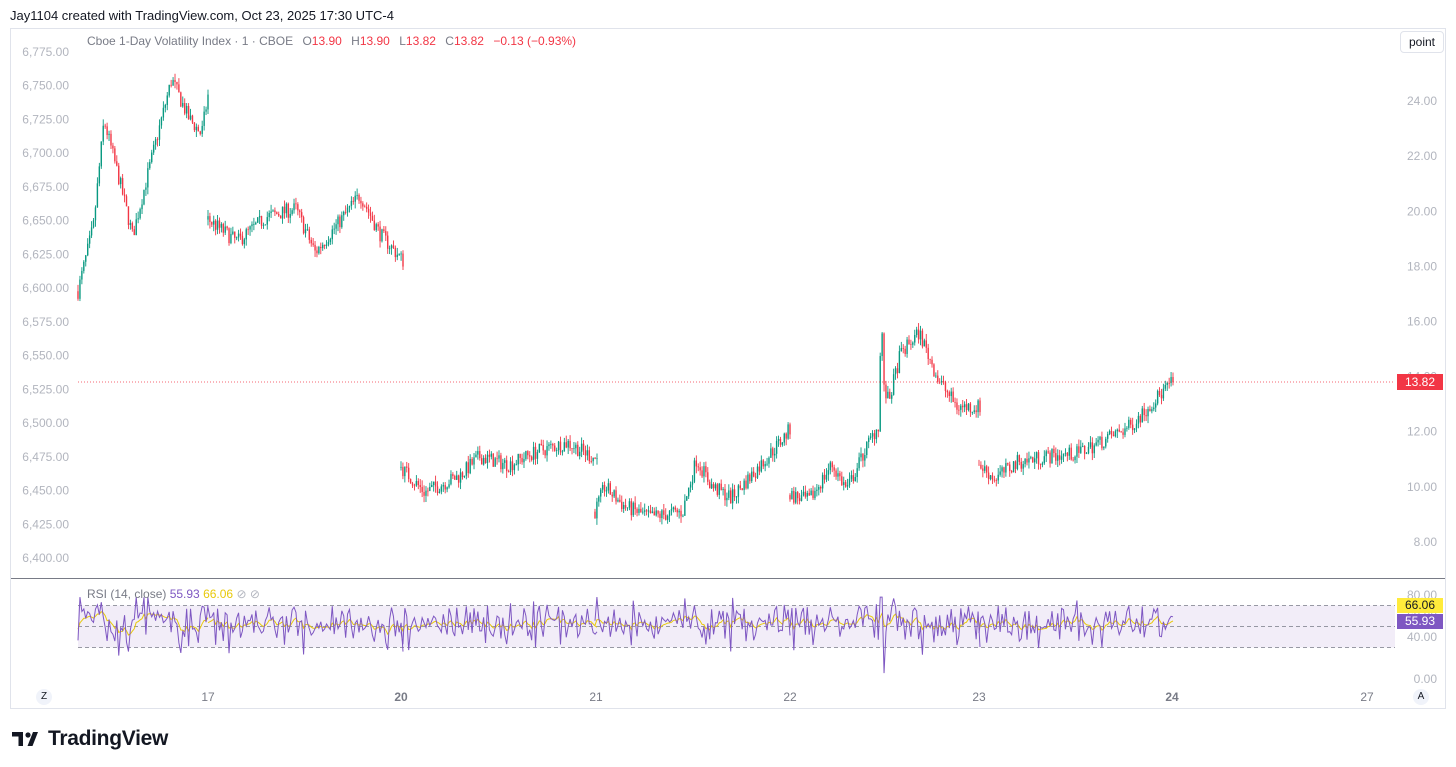 This screenshot has width=1456, height=767. I want to click on time-axis-tick: 17, so click(208, 697).